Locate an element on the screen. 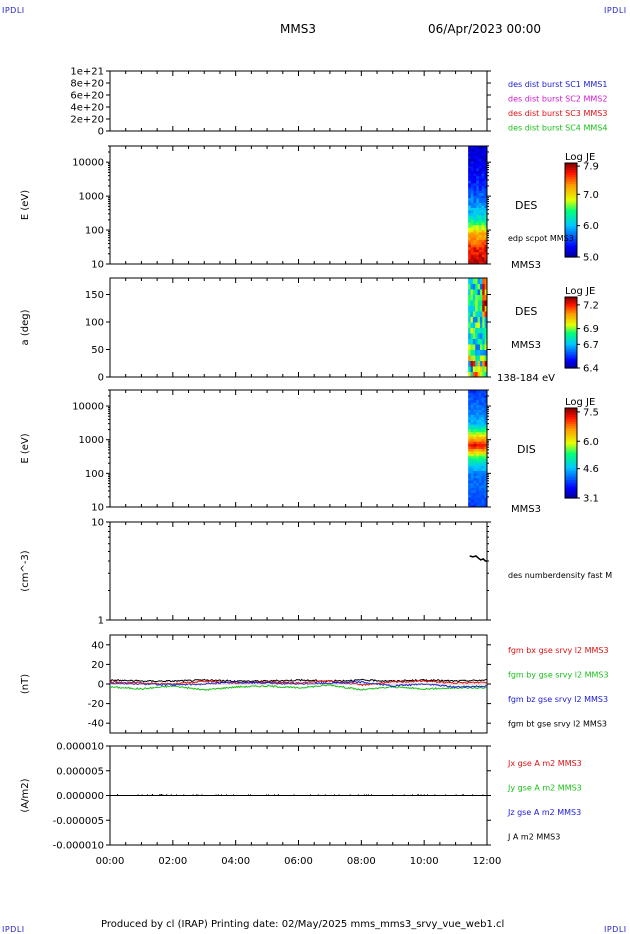 The height and width of the screenshot is (934, 630). corner-label-bottom-left: IPDLI is located at coordinates (13, 929).